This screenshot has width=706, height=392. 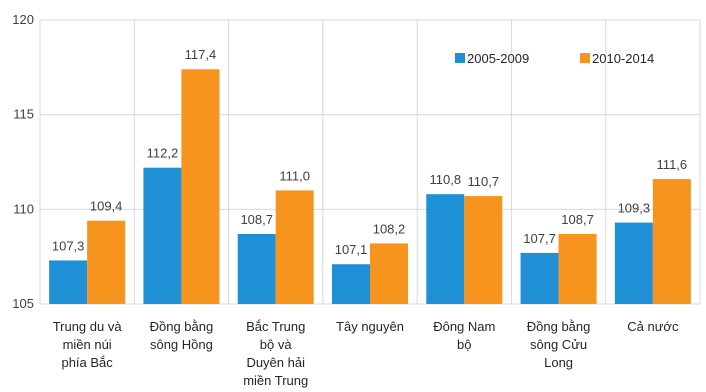 I want to click on data-label: 111,6, so click(x=672, y=164).